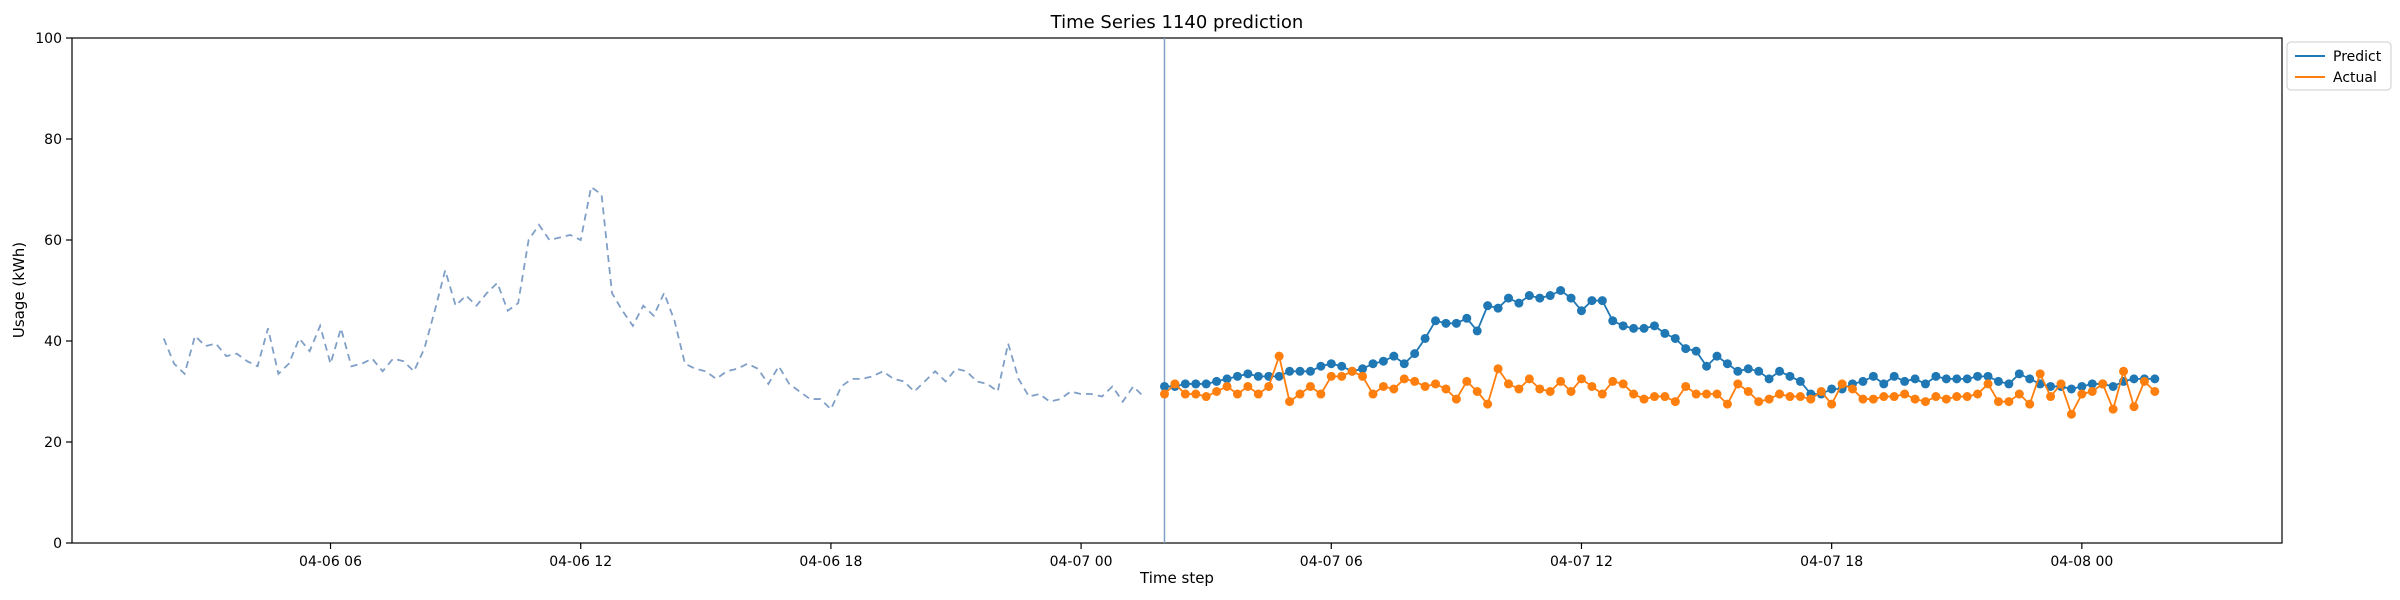 Image resolution: width=2400 pixels, height=600 pixels. I want to click on y-axis: 0 20 40 60 80 100, so click(53, 291).